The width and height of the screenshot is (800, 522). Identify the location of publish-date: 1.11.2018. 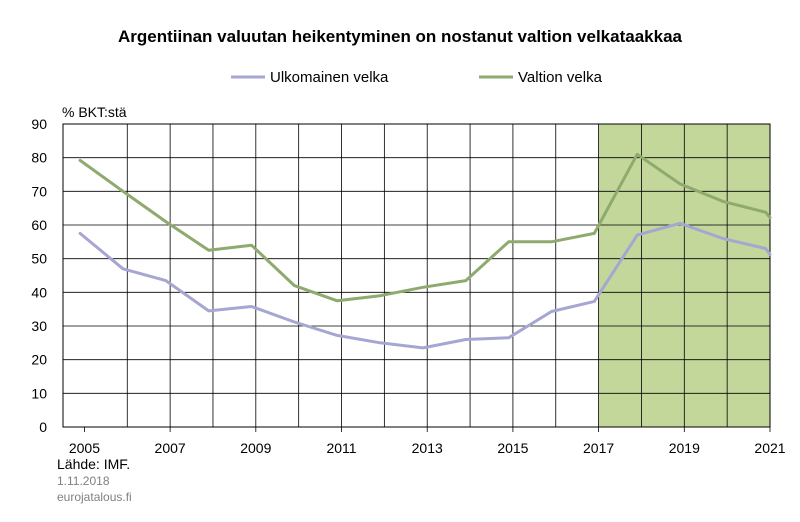
(83, 481).